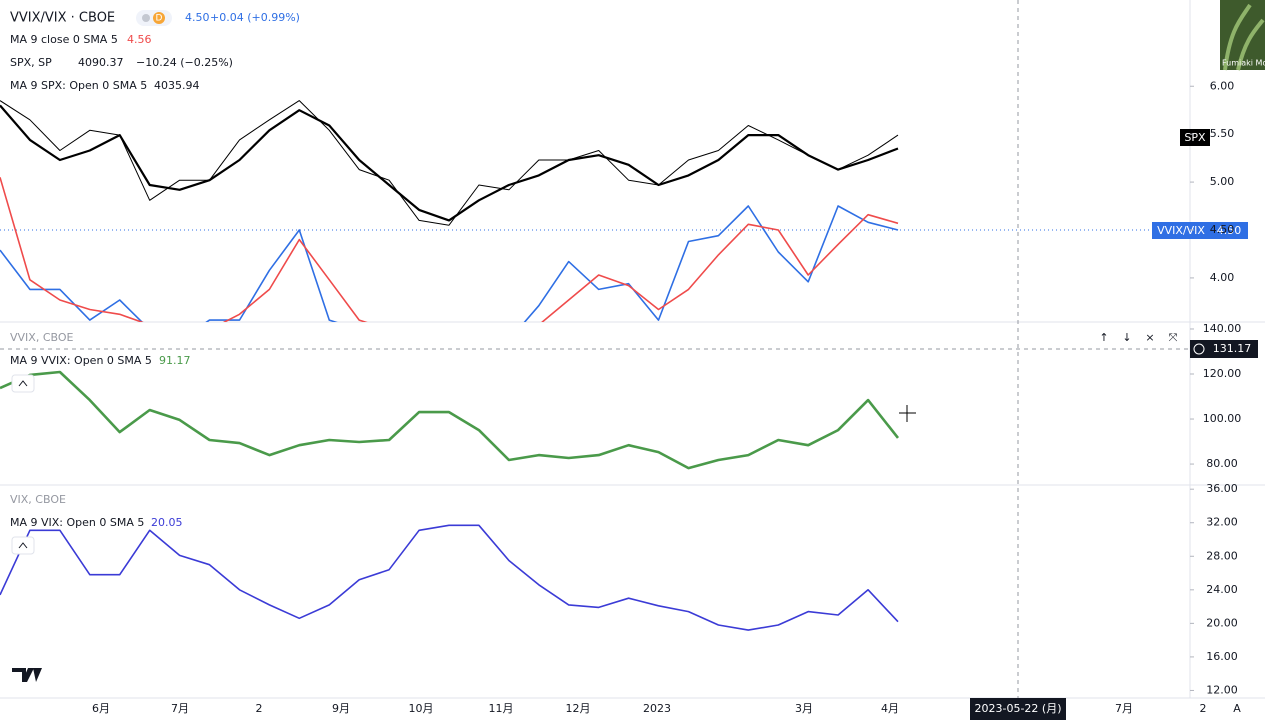  Describe the element at coordinates (167, 522) in the screenshot. I see `legend-value: 20.05` at that location.